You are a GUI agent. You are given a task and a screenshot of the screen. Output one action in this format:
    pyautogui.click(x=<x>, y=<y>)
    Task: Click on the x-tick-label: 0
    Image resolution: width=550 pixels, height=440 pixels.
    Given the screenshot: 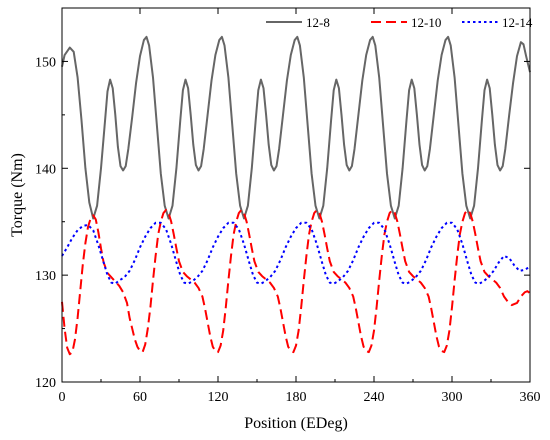 What is the action you would take?
    pyautogui.click(x=62, y=397)
    